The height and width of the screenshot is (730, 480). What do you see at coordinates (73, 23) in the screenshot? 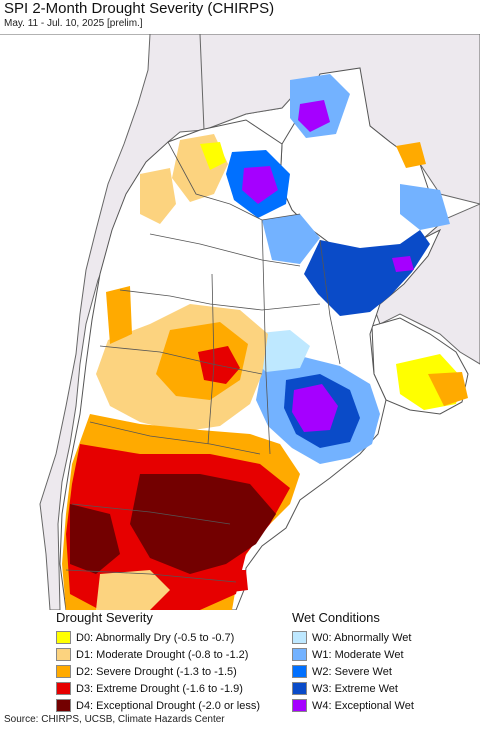
I see `date-range-subtitle: May. 11 - Jul. 10, 2025 [prelim.]` at bounding box center [73, 23].